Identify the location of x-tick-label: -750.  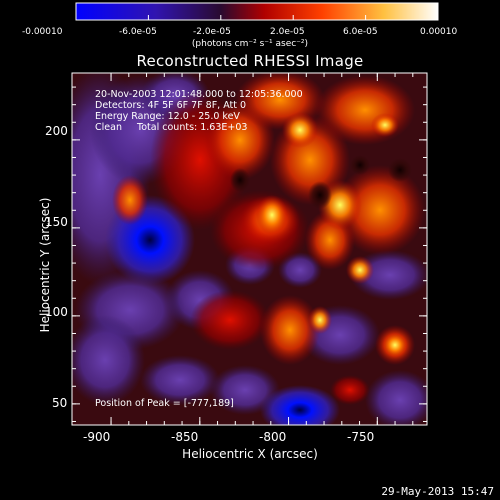
(361, 437).